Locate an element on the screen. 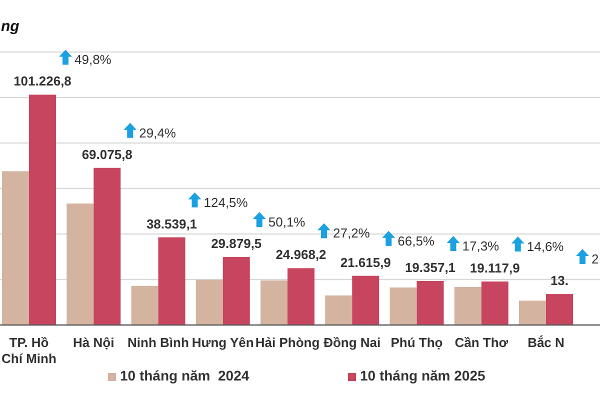 The height and width of the screenshot is (400, 600). data-label: 69.075,8 is located at coordinates (107, 154).